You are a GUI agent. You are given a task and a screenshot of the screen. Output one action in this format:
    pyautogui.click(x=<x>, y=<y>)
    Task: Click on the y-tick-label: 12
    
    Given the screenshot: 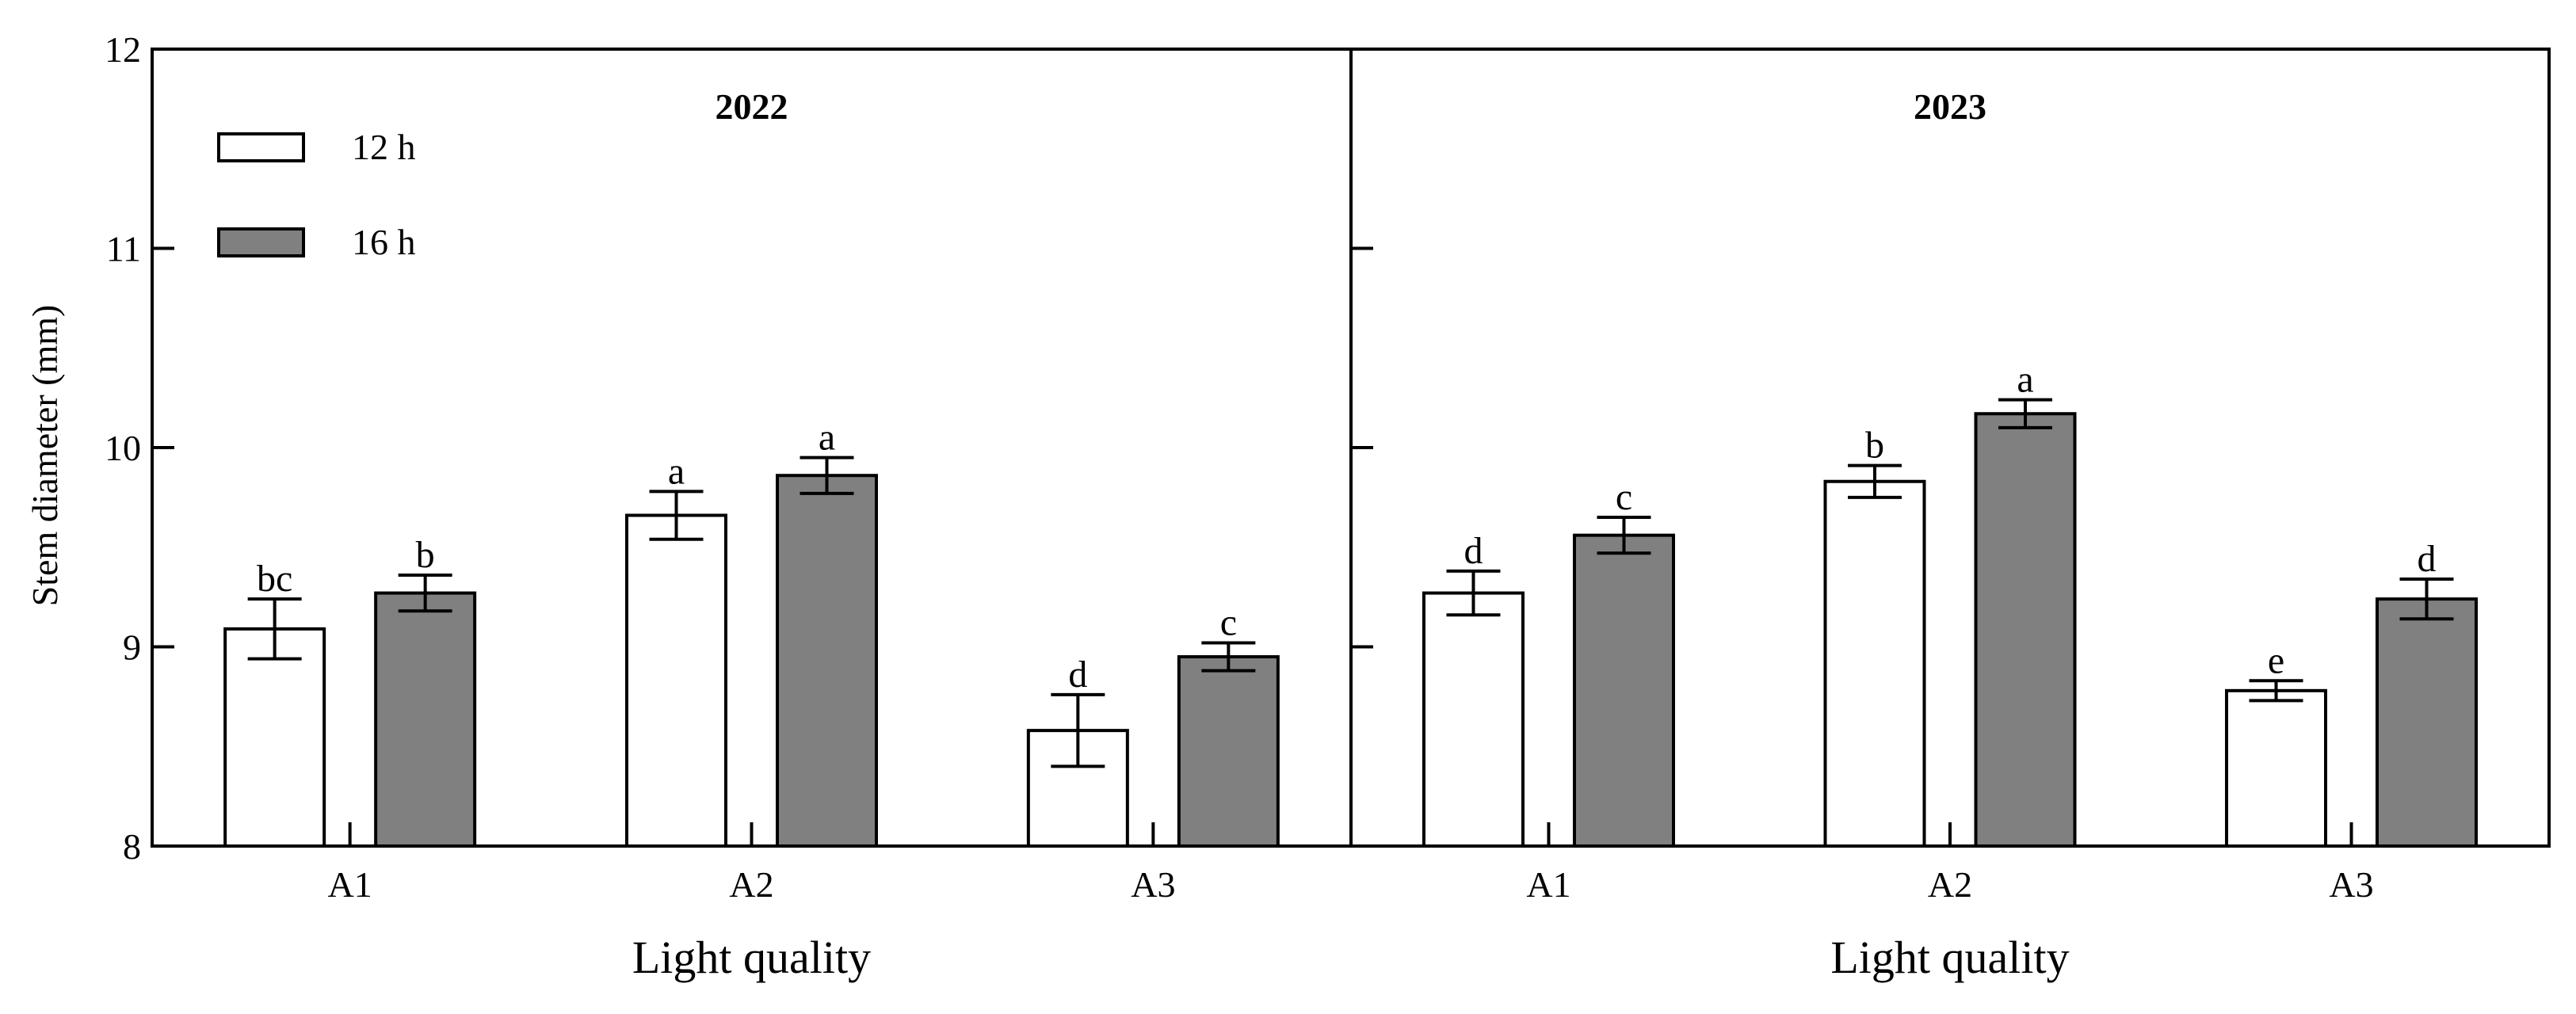 What is the action you would take?
    pyautogui.click(x=123, y=49)
    